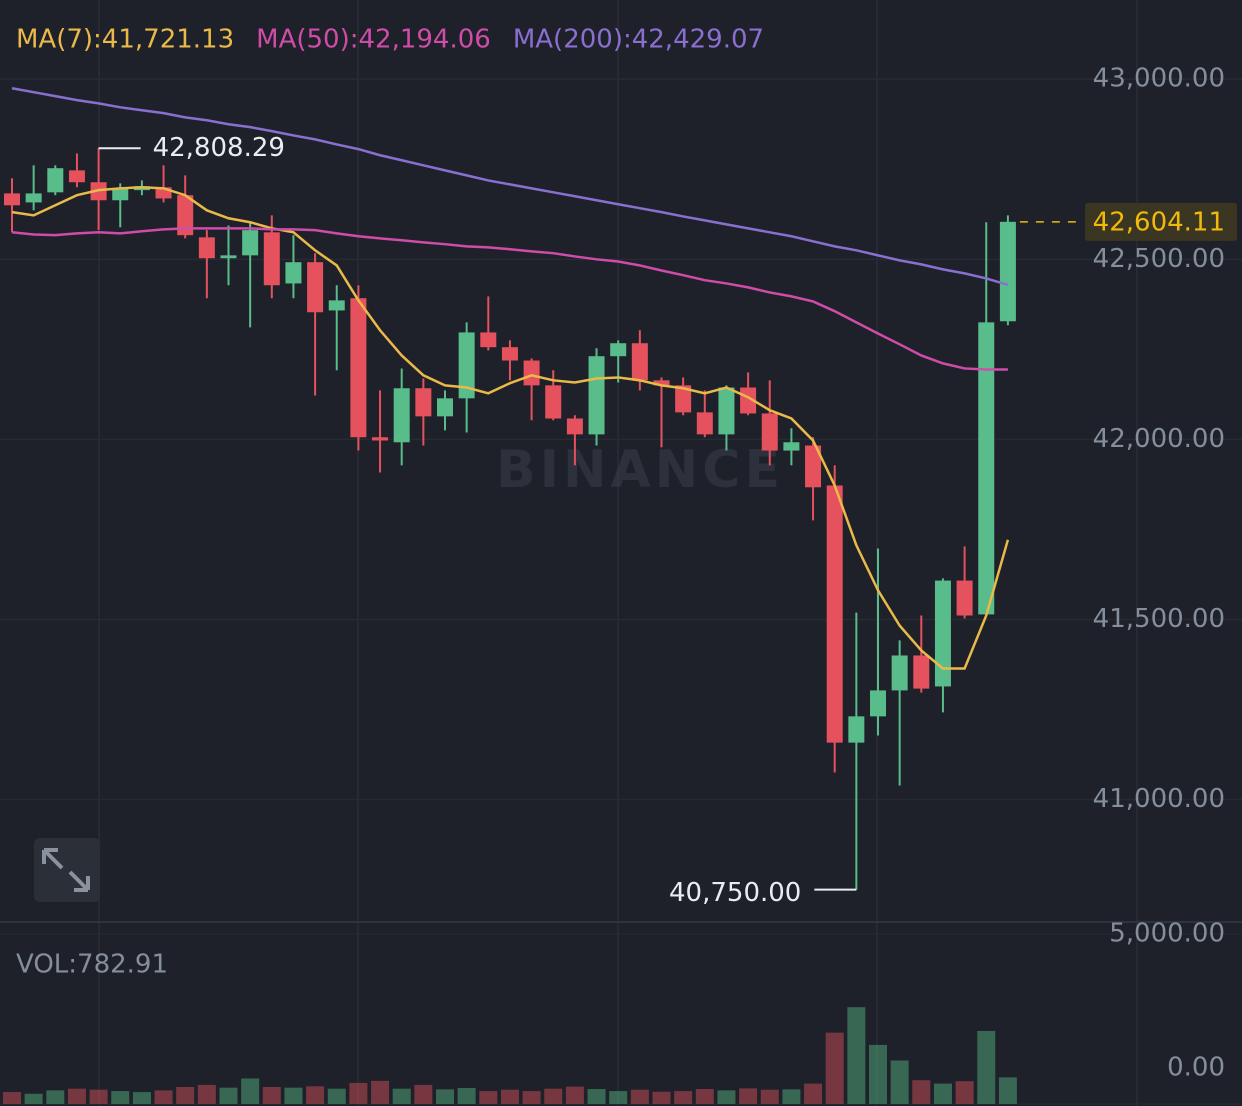 The width and height of the screenshot is (1242, 1106). I want to click on y-tick-label: 41,500.00, so click(1159, 619).